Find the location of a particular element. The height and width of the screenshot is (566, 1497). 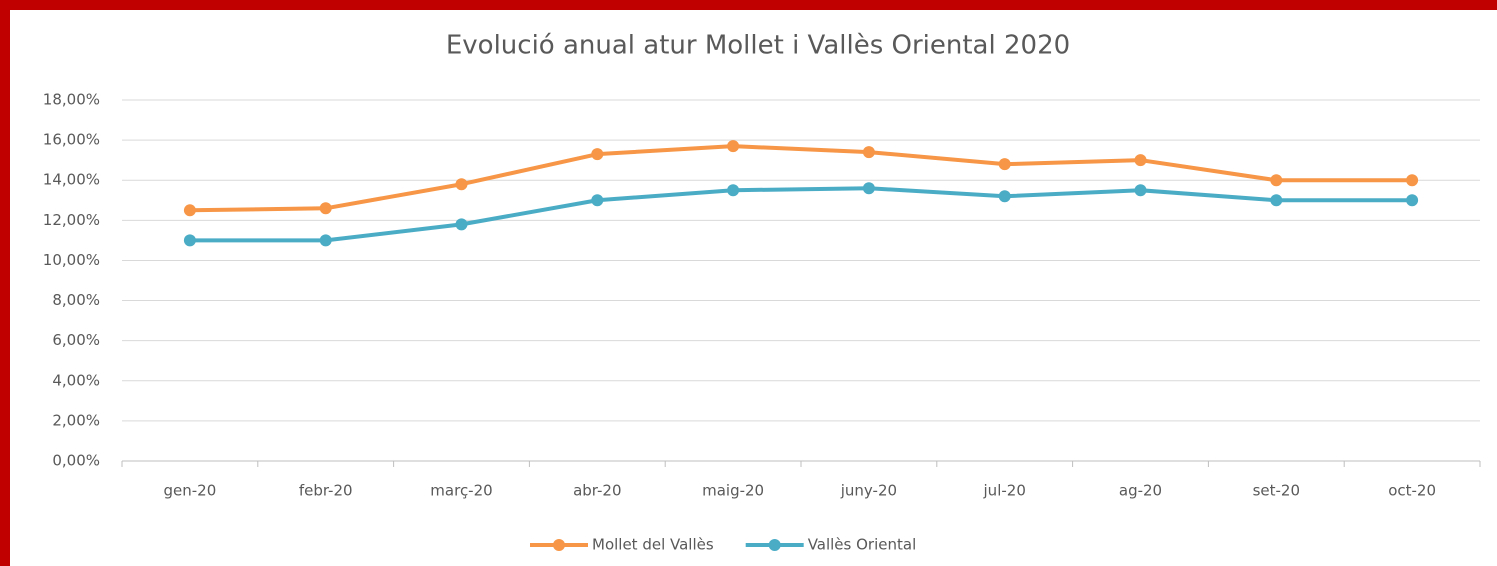

y-tick-label: 12,00% is located at coordinates (71, 220).